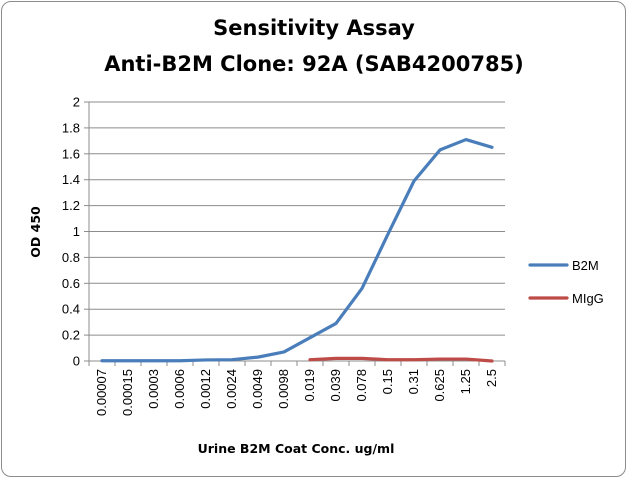 This screenshot has width=629, height=480. Describe the element at coordinates (231, 389) in the screenshot. I see `x-tick-label: 0.0024` at that location.